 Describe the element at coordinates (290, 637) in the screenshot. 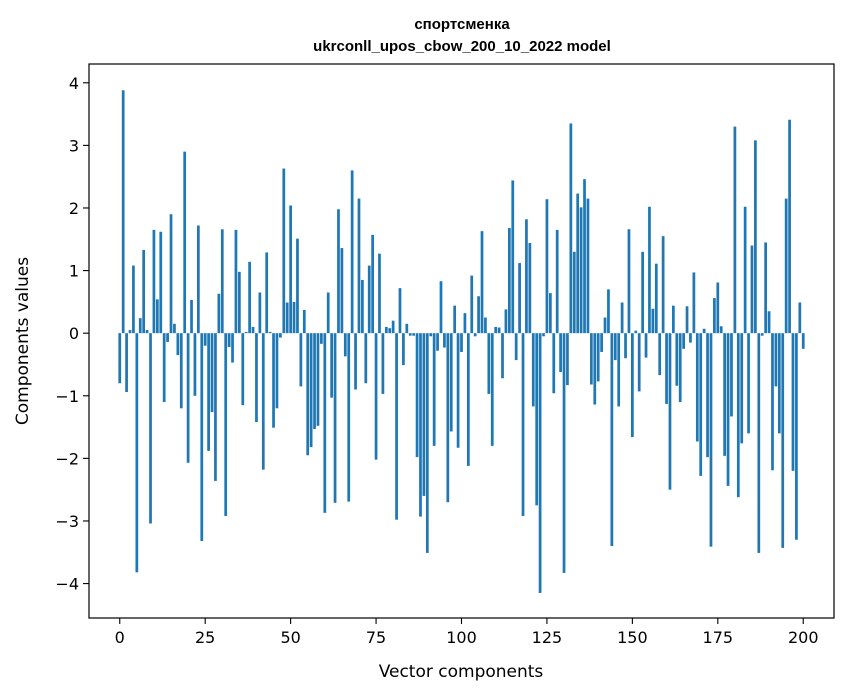

I see `x-tick-label: 50` at that location.